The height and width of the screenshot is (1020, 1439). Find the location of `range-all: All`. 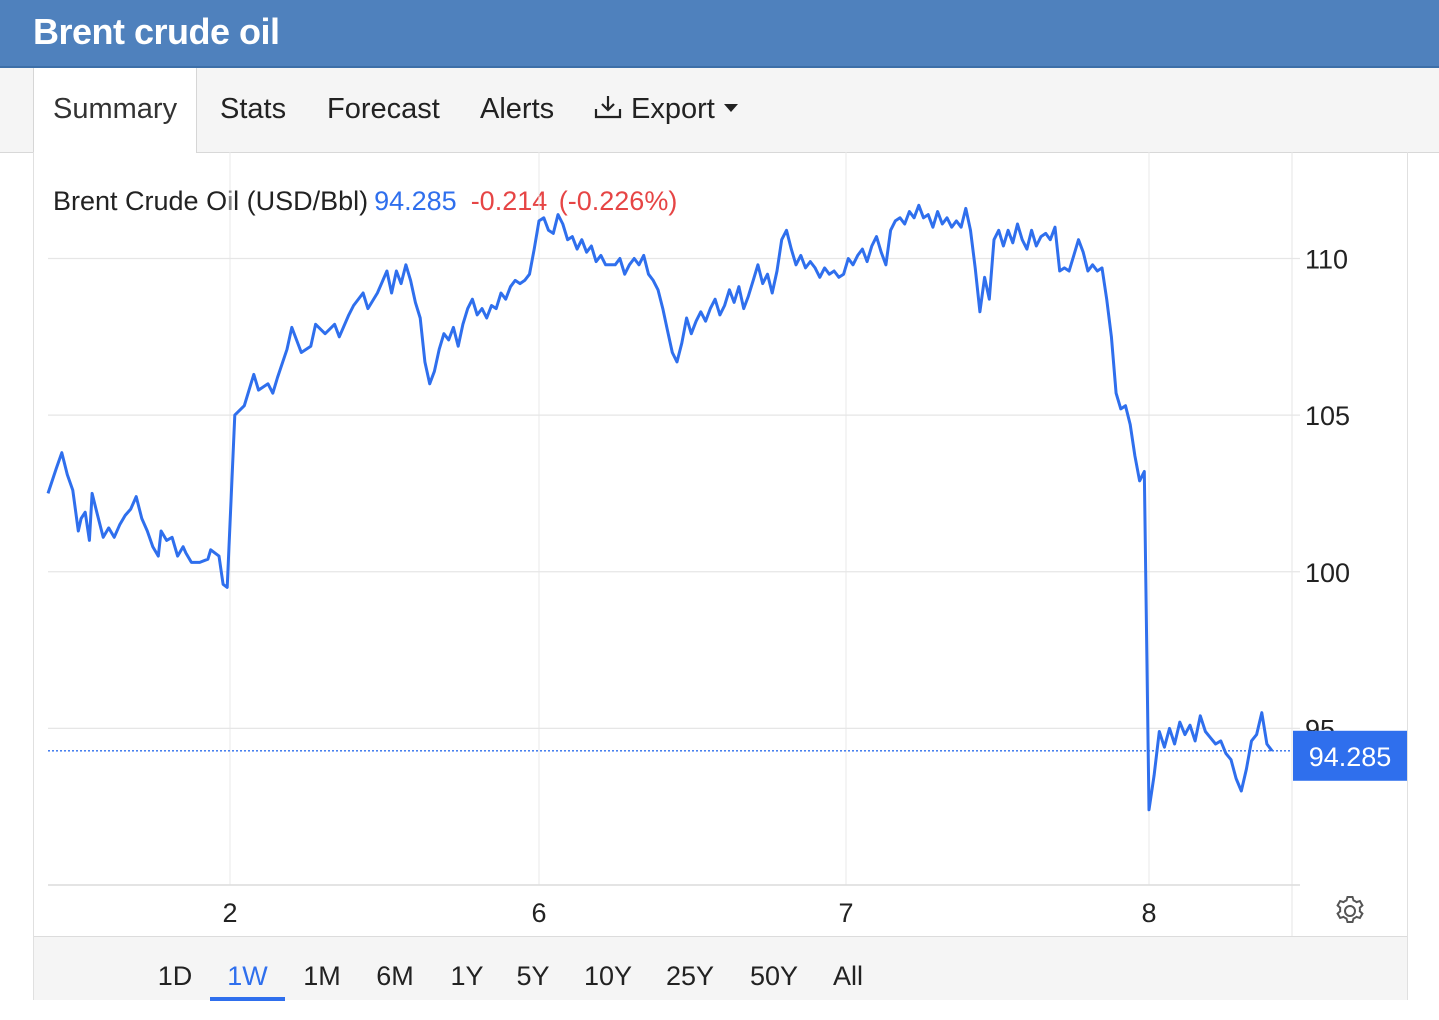

range-all: All is located at coordinates (847, 976).